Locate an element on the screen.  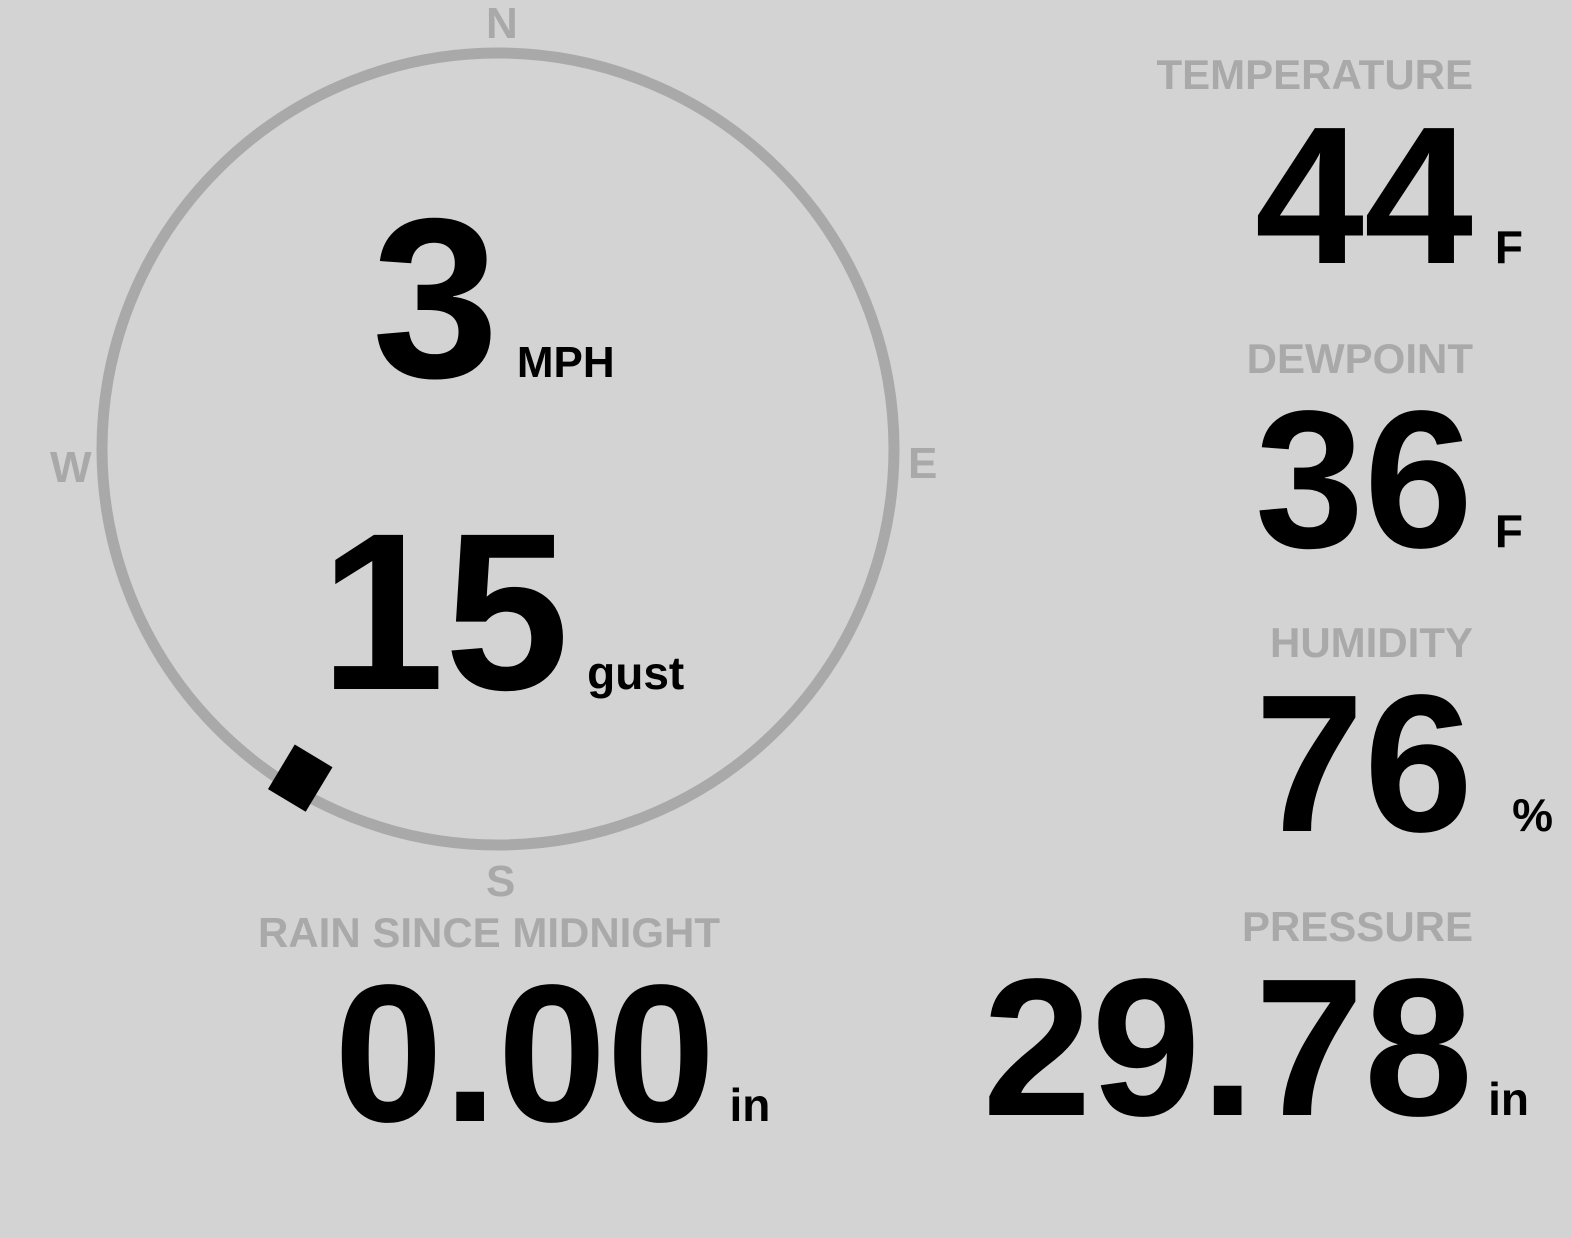
wind-gust: 15 gust is located at coordinates (502, 612).